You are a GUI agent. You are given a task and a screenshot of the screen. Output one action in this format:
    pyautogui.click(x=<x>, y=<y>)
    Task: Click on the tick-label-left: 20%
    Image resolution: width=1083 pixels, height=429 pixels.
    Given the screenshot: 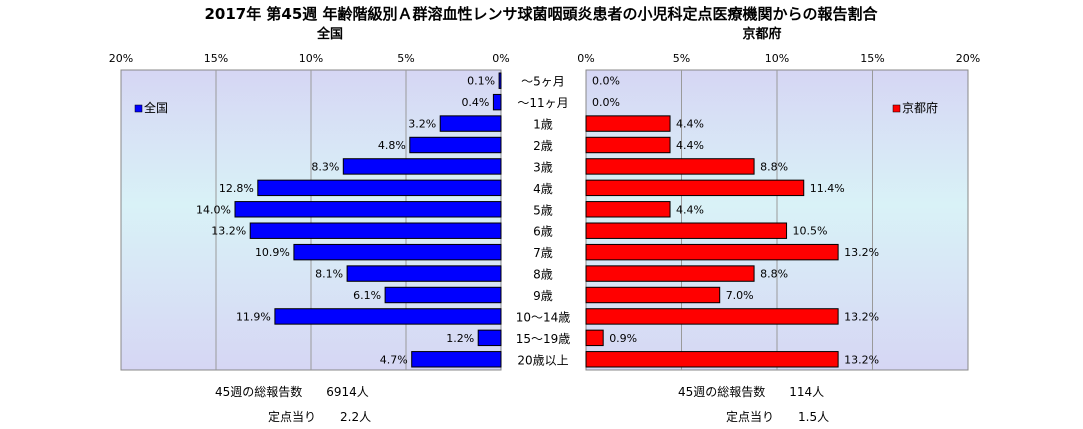 What is the action you would take?
    pyautogui.click(x=121, y=58)
    